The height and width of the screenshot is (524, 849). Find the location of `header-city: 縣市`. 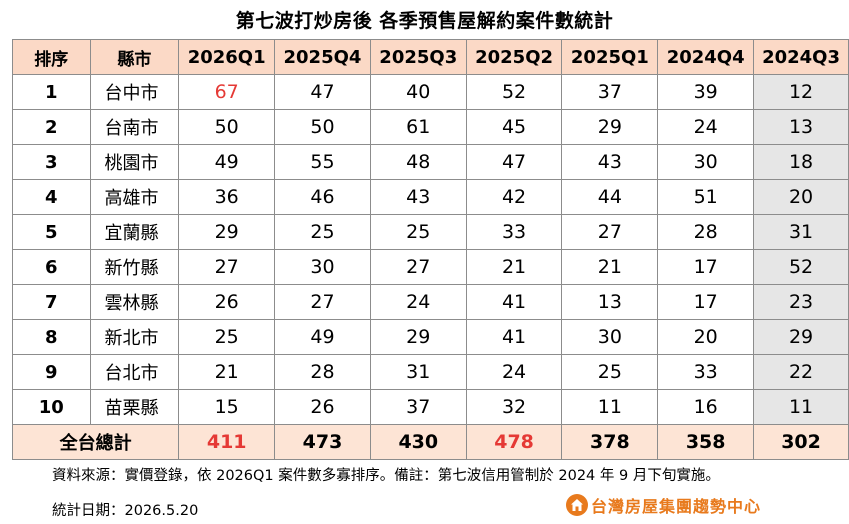

header-city: 縣市 is located at coordinates (134, 57).